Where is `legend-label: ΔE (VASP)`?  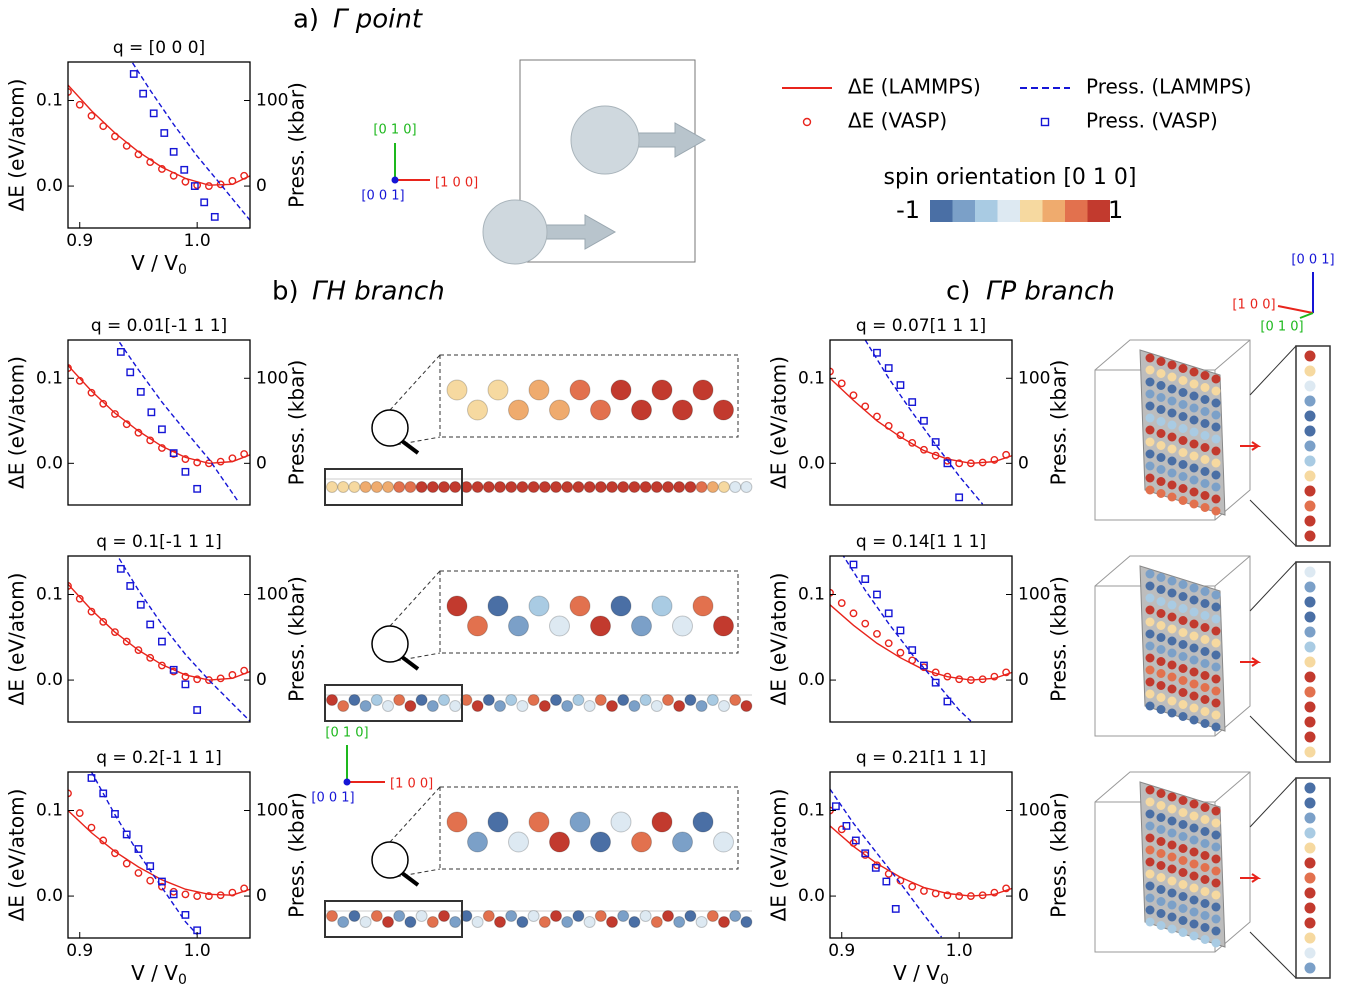
legend-label: ΔE (VASP) is located at coordinates (897, 121).